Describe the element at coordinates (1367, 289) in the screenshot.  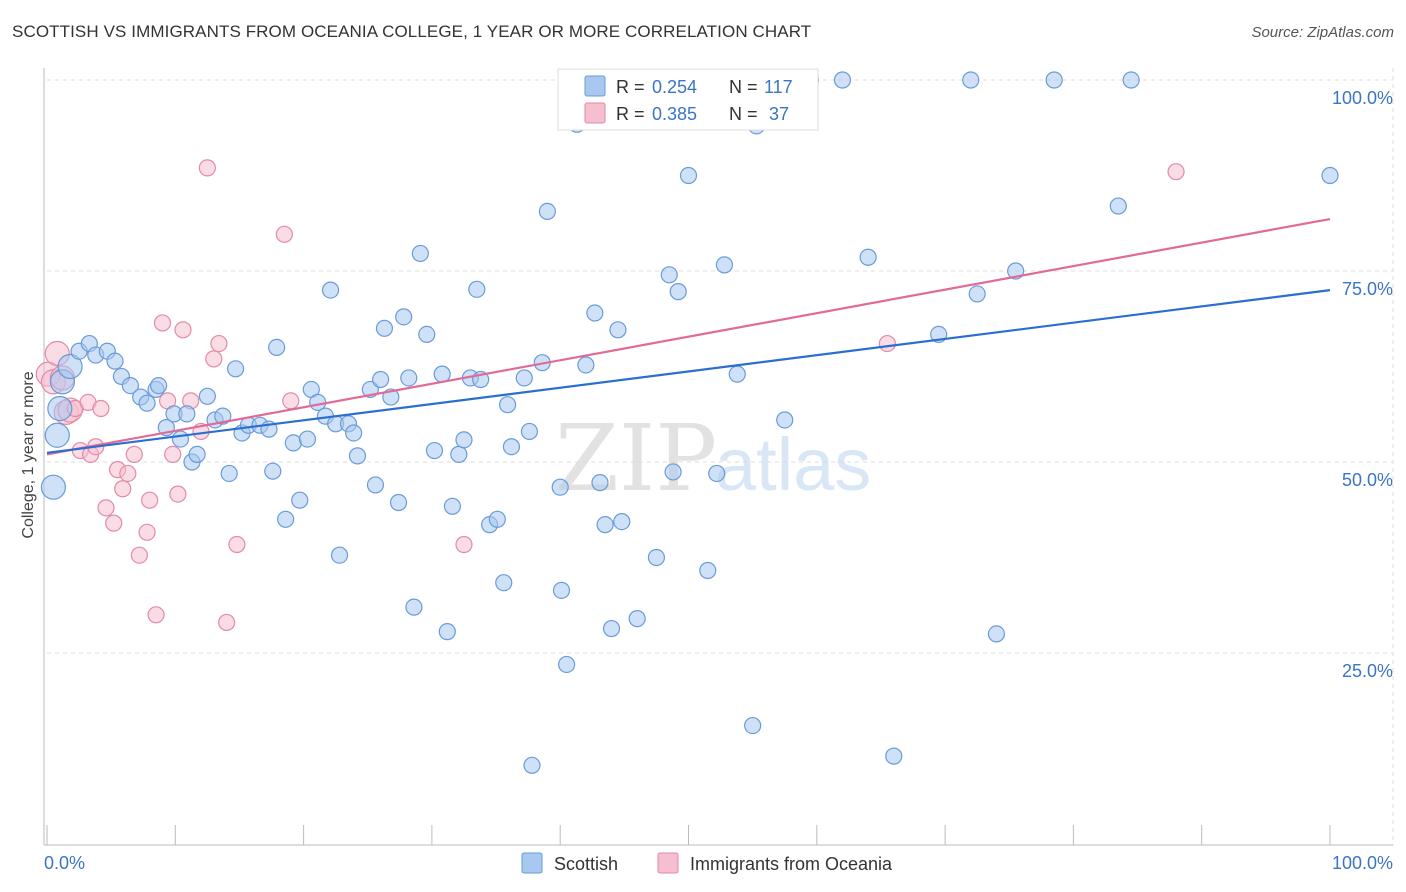
I see `y-tick-label-75: 75.0%` at that location.